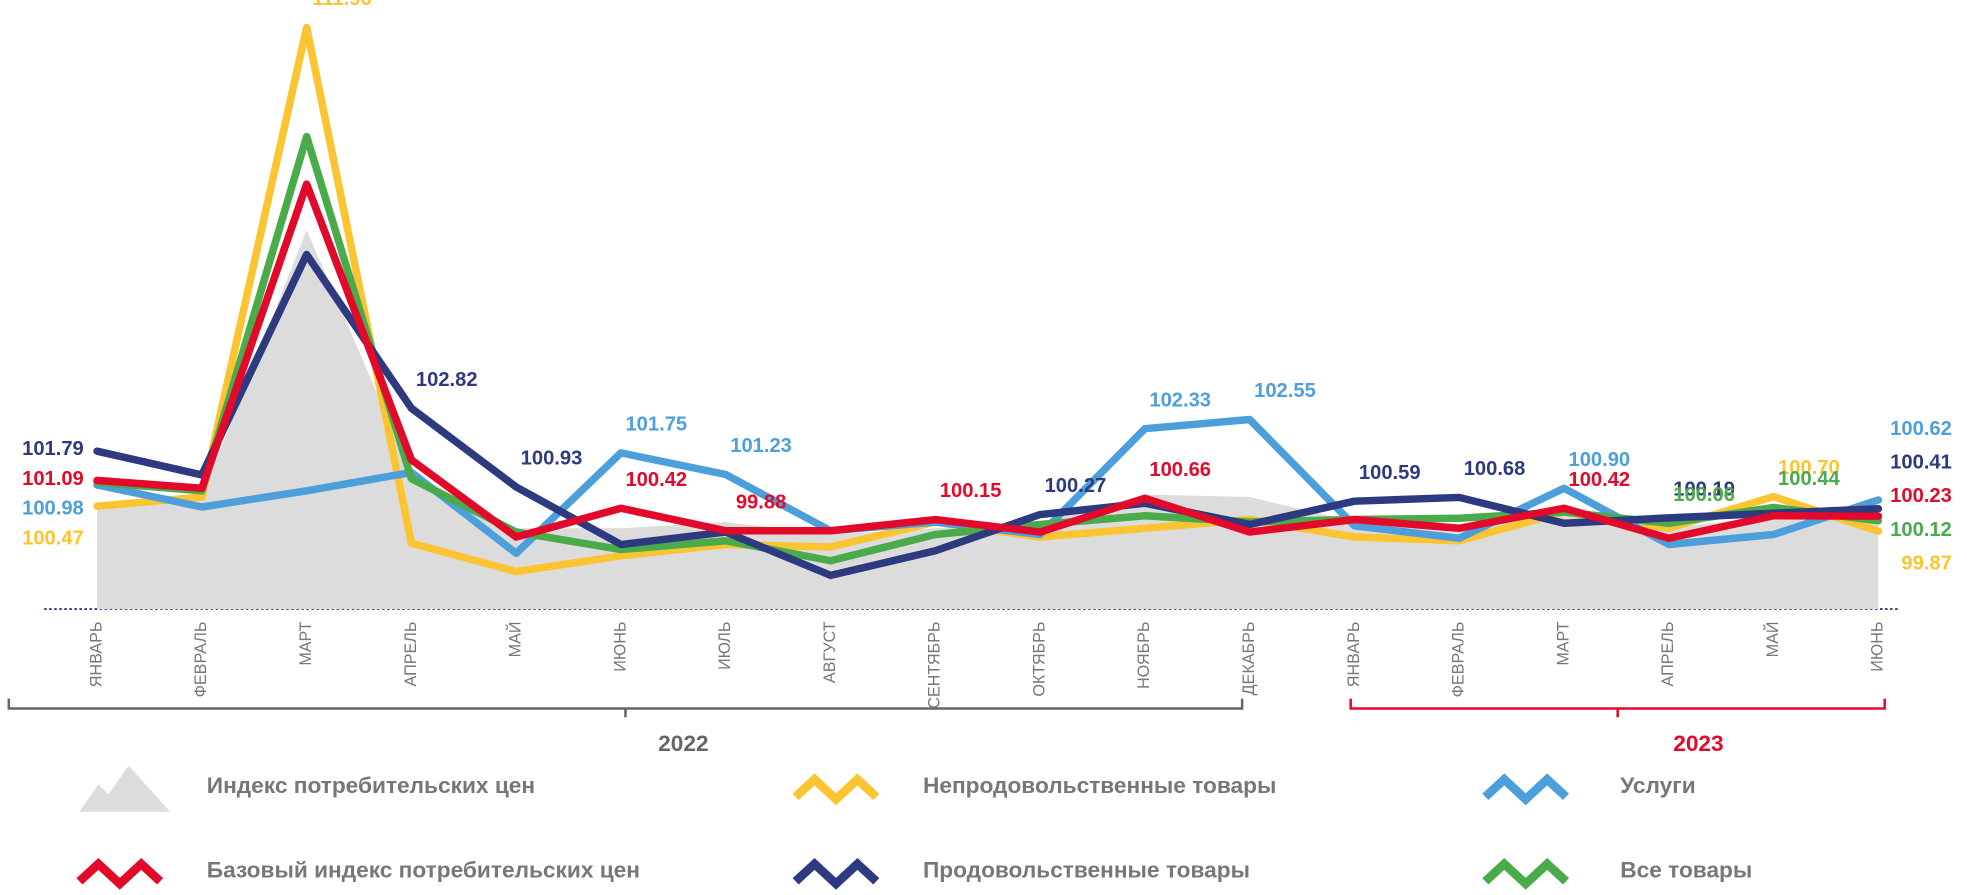 The width and height of the screenshot is (1967, 895). I want to click on data-label: 100.68, so click(1495, 469).